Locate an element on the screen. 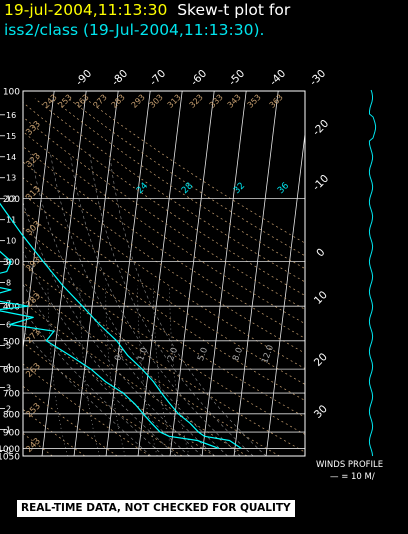 The width and height of the screenshot is (408, 534). mixing-ratio-label: 0.4 is located at coordinates (120, 354).